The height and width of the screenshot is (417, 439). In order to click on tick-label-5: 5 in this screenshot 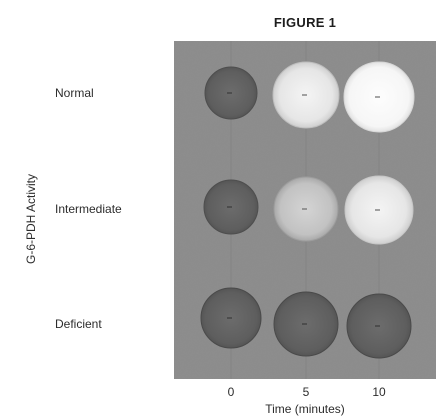, I will do `click(306, 392)`.